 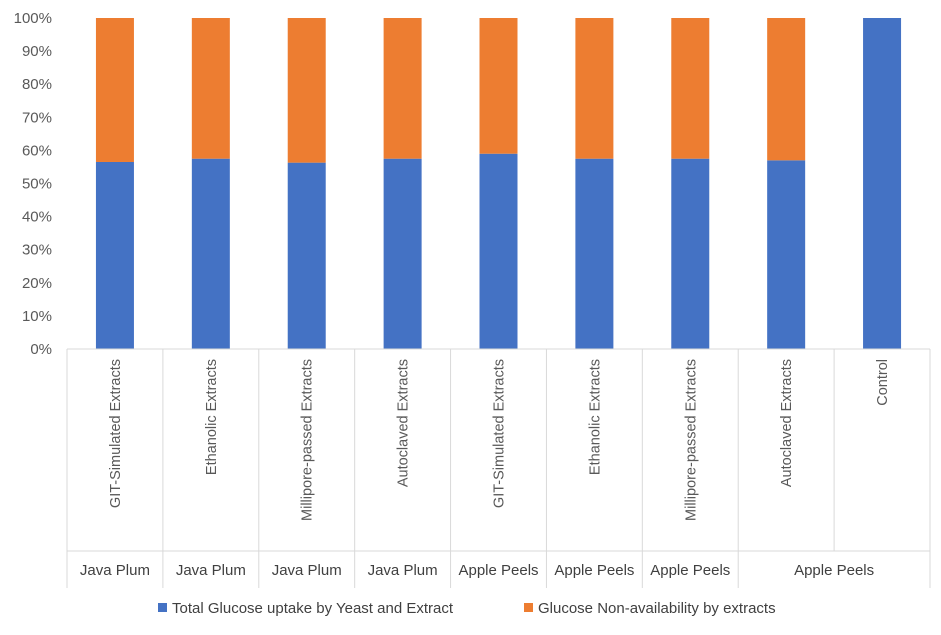 I want to click on y-tick-label: 0%, so click(x=41, y=349).